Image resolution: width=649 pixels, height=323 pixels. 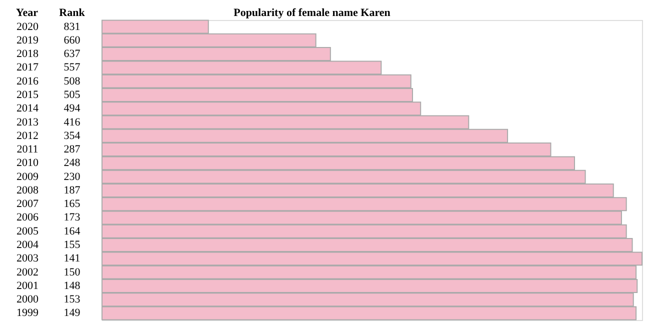 What do you see at coordinates (27, 108) in the screenshot?
I see `y-tick-label: 2014` at bounding box center [27, 108].